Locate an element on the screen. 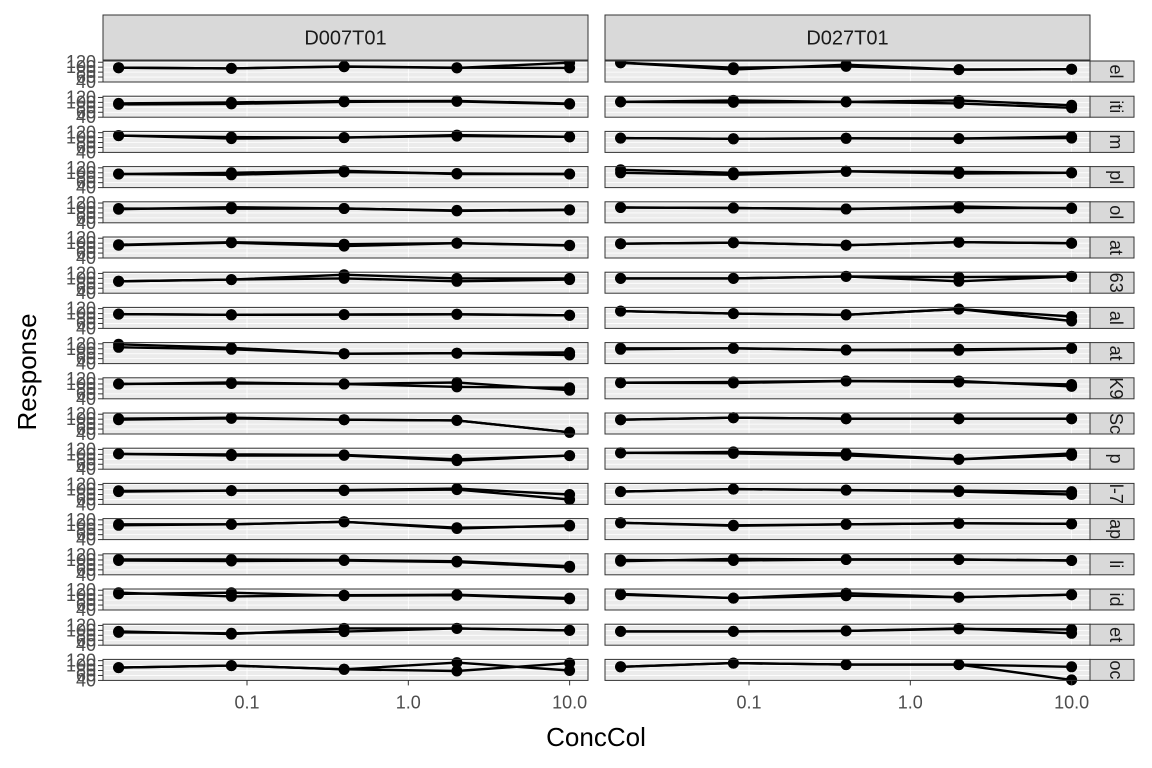 The image size is (1152, 768). row-strip-label: id is located at coordinates (1116, 599).